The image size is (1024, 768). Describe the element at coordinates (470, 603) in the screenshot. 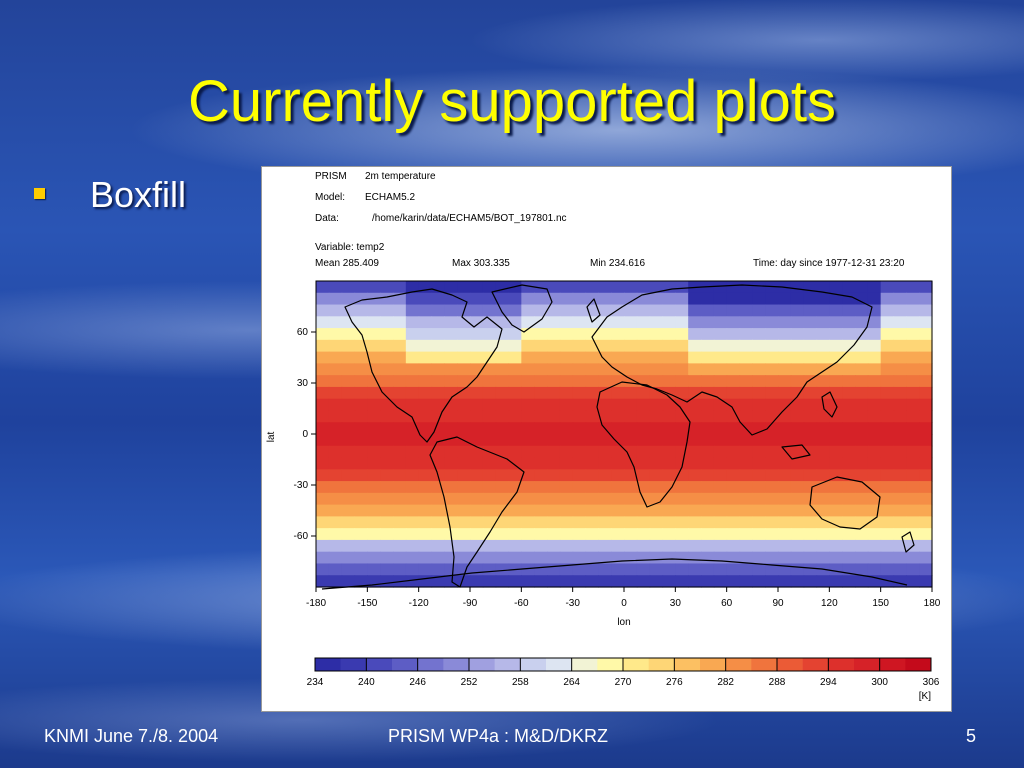

I see `x-tick-label: -90` at that location.